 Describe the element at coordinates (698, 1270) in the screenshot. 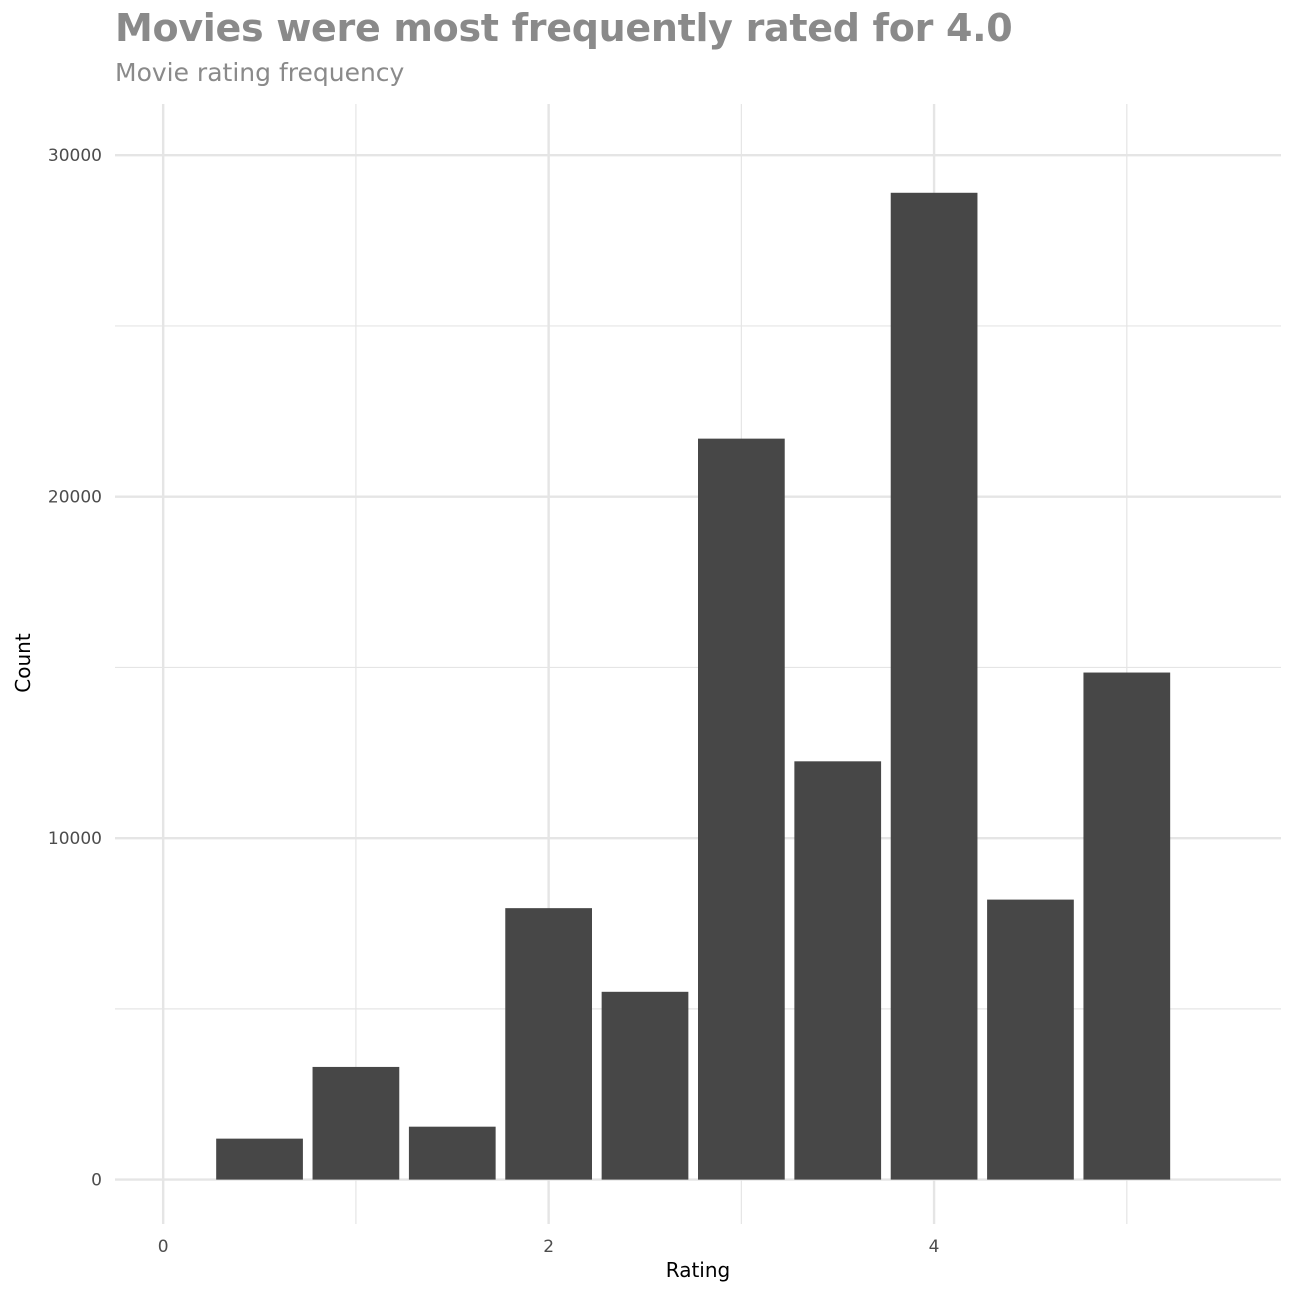

I see `x-axis-title: Rating` at that location.